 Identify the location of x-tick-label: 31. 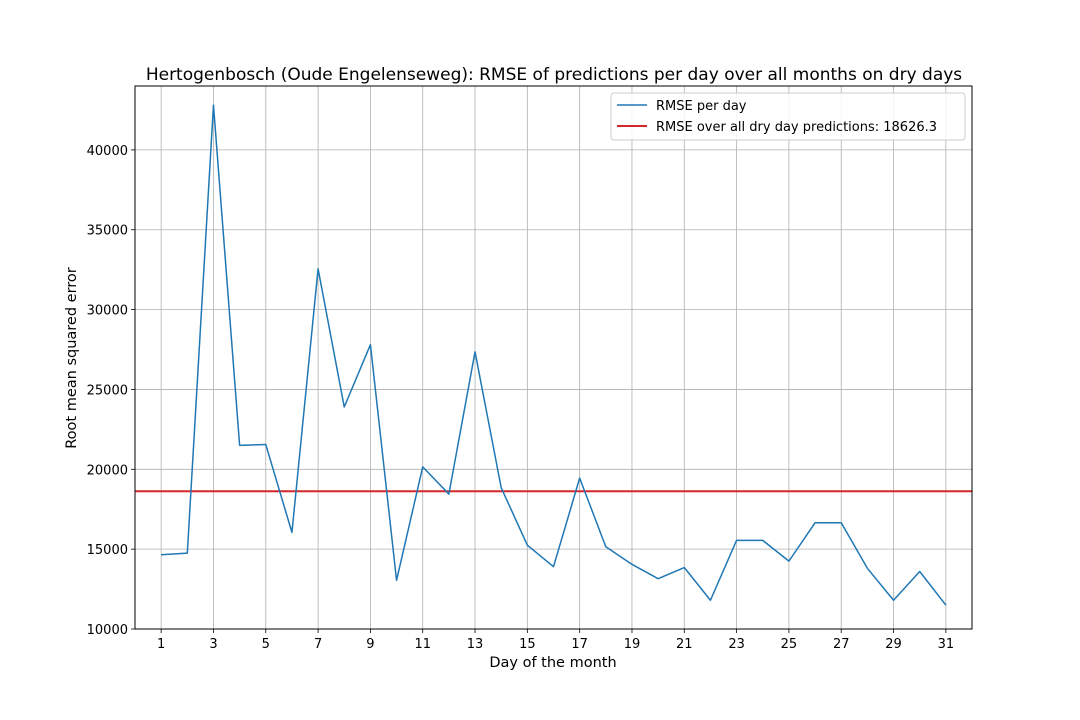
(946, 644).